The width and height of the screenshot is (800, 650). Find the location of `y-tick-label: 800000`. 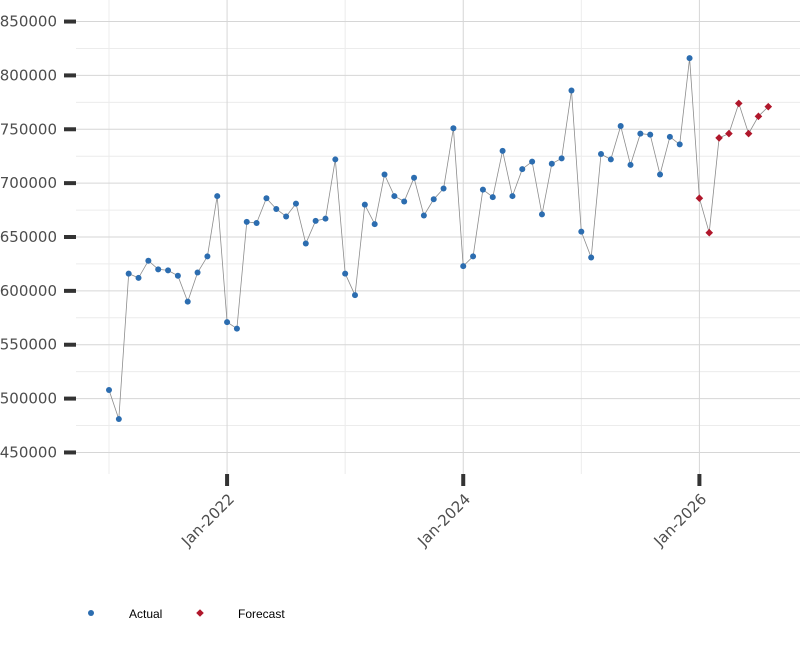

y-tick-label: 800000 is located at coordinates (28, 75).